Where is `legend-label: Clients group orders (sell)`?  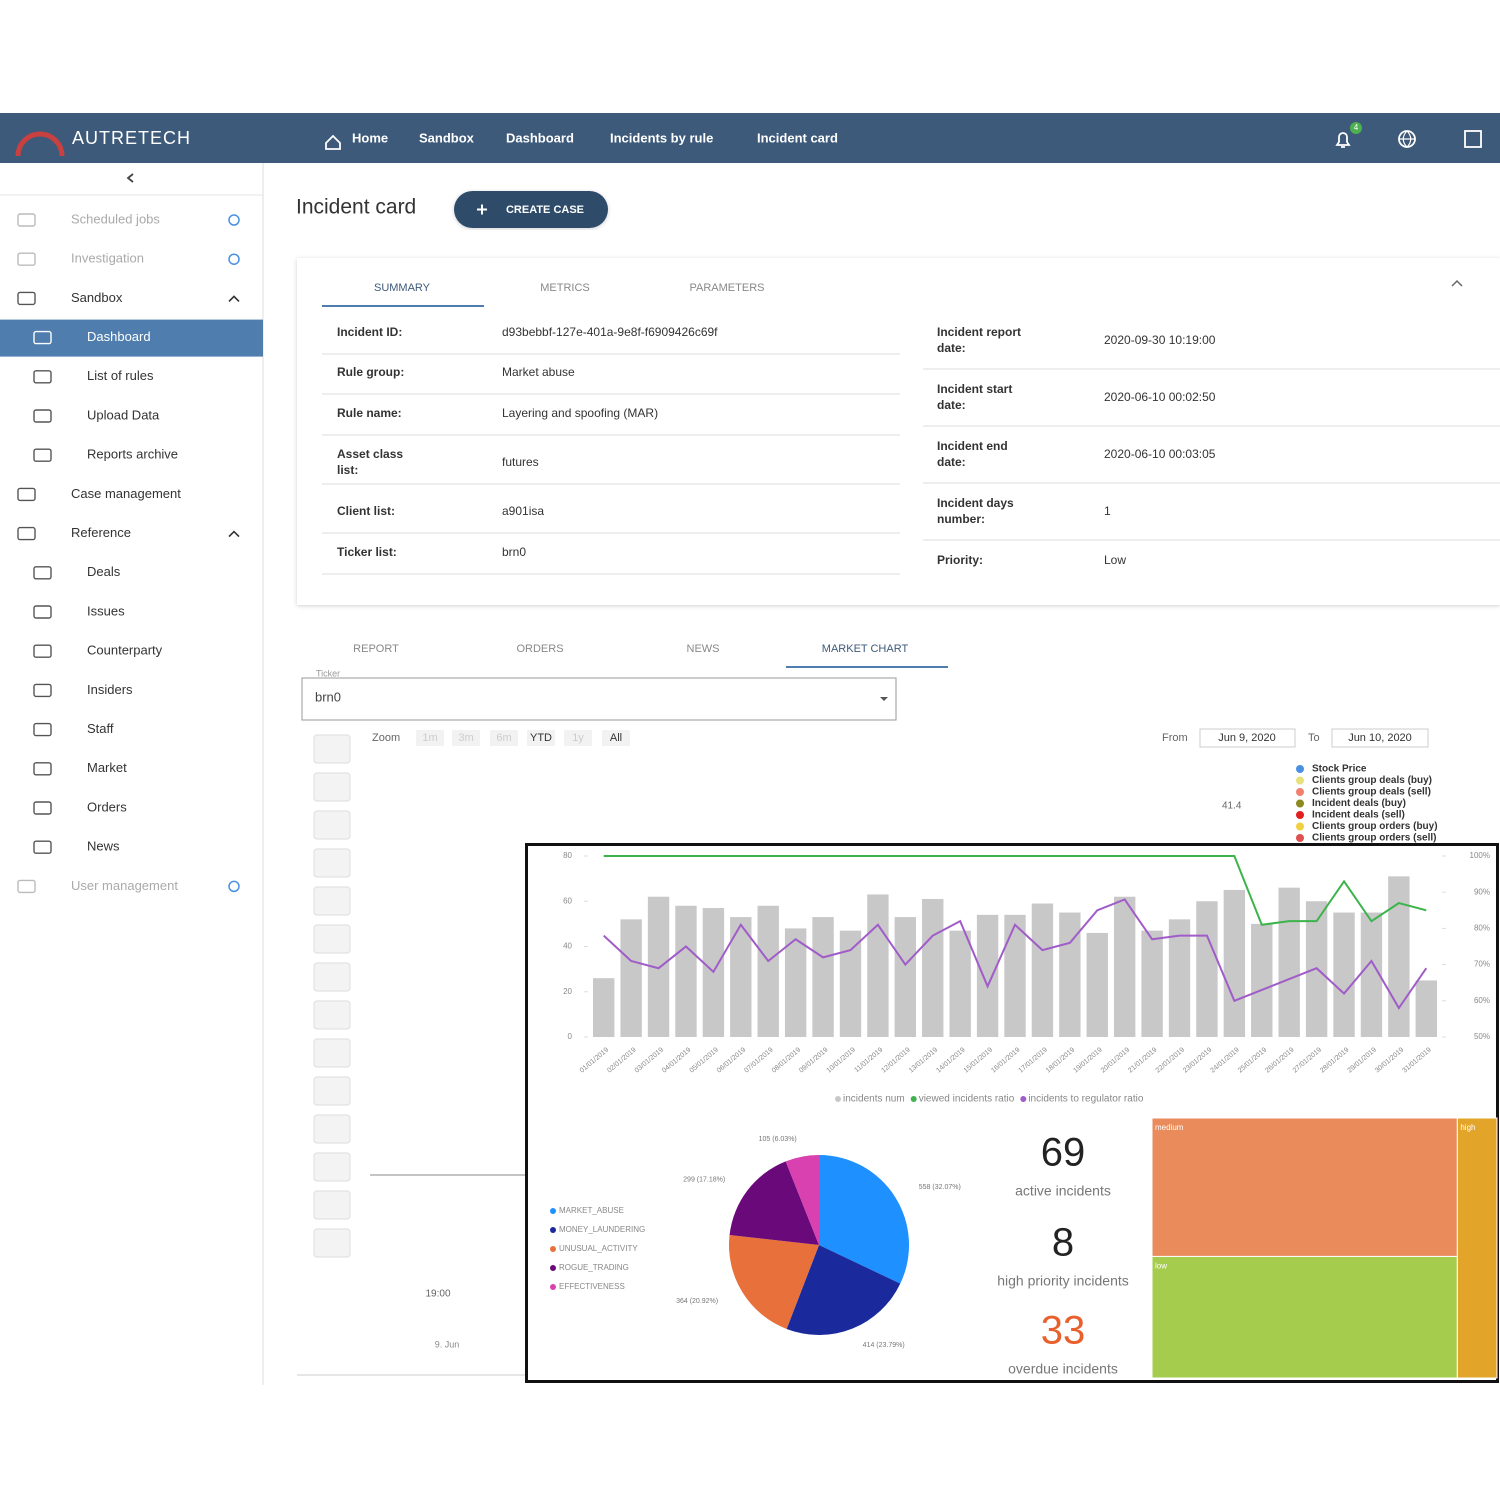
legend-label: Clients group orders (sell) is located at coordinates (1374, 838).